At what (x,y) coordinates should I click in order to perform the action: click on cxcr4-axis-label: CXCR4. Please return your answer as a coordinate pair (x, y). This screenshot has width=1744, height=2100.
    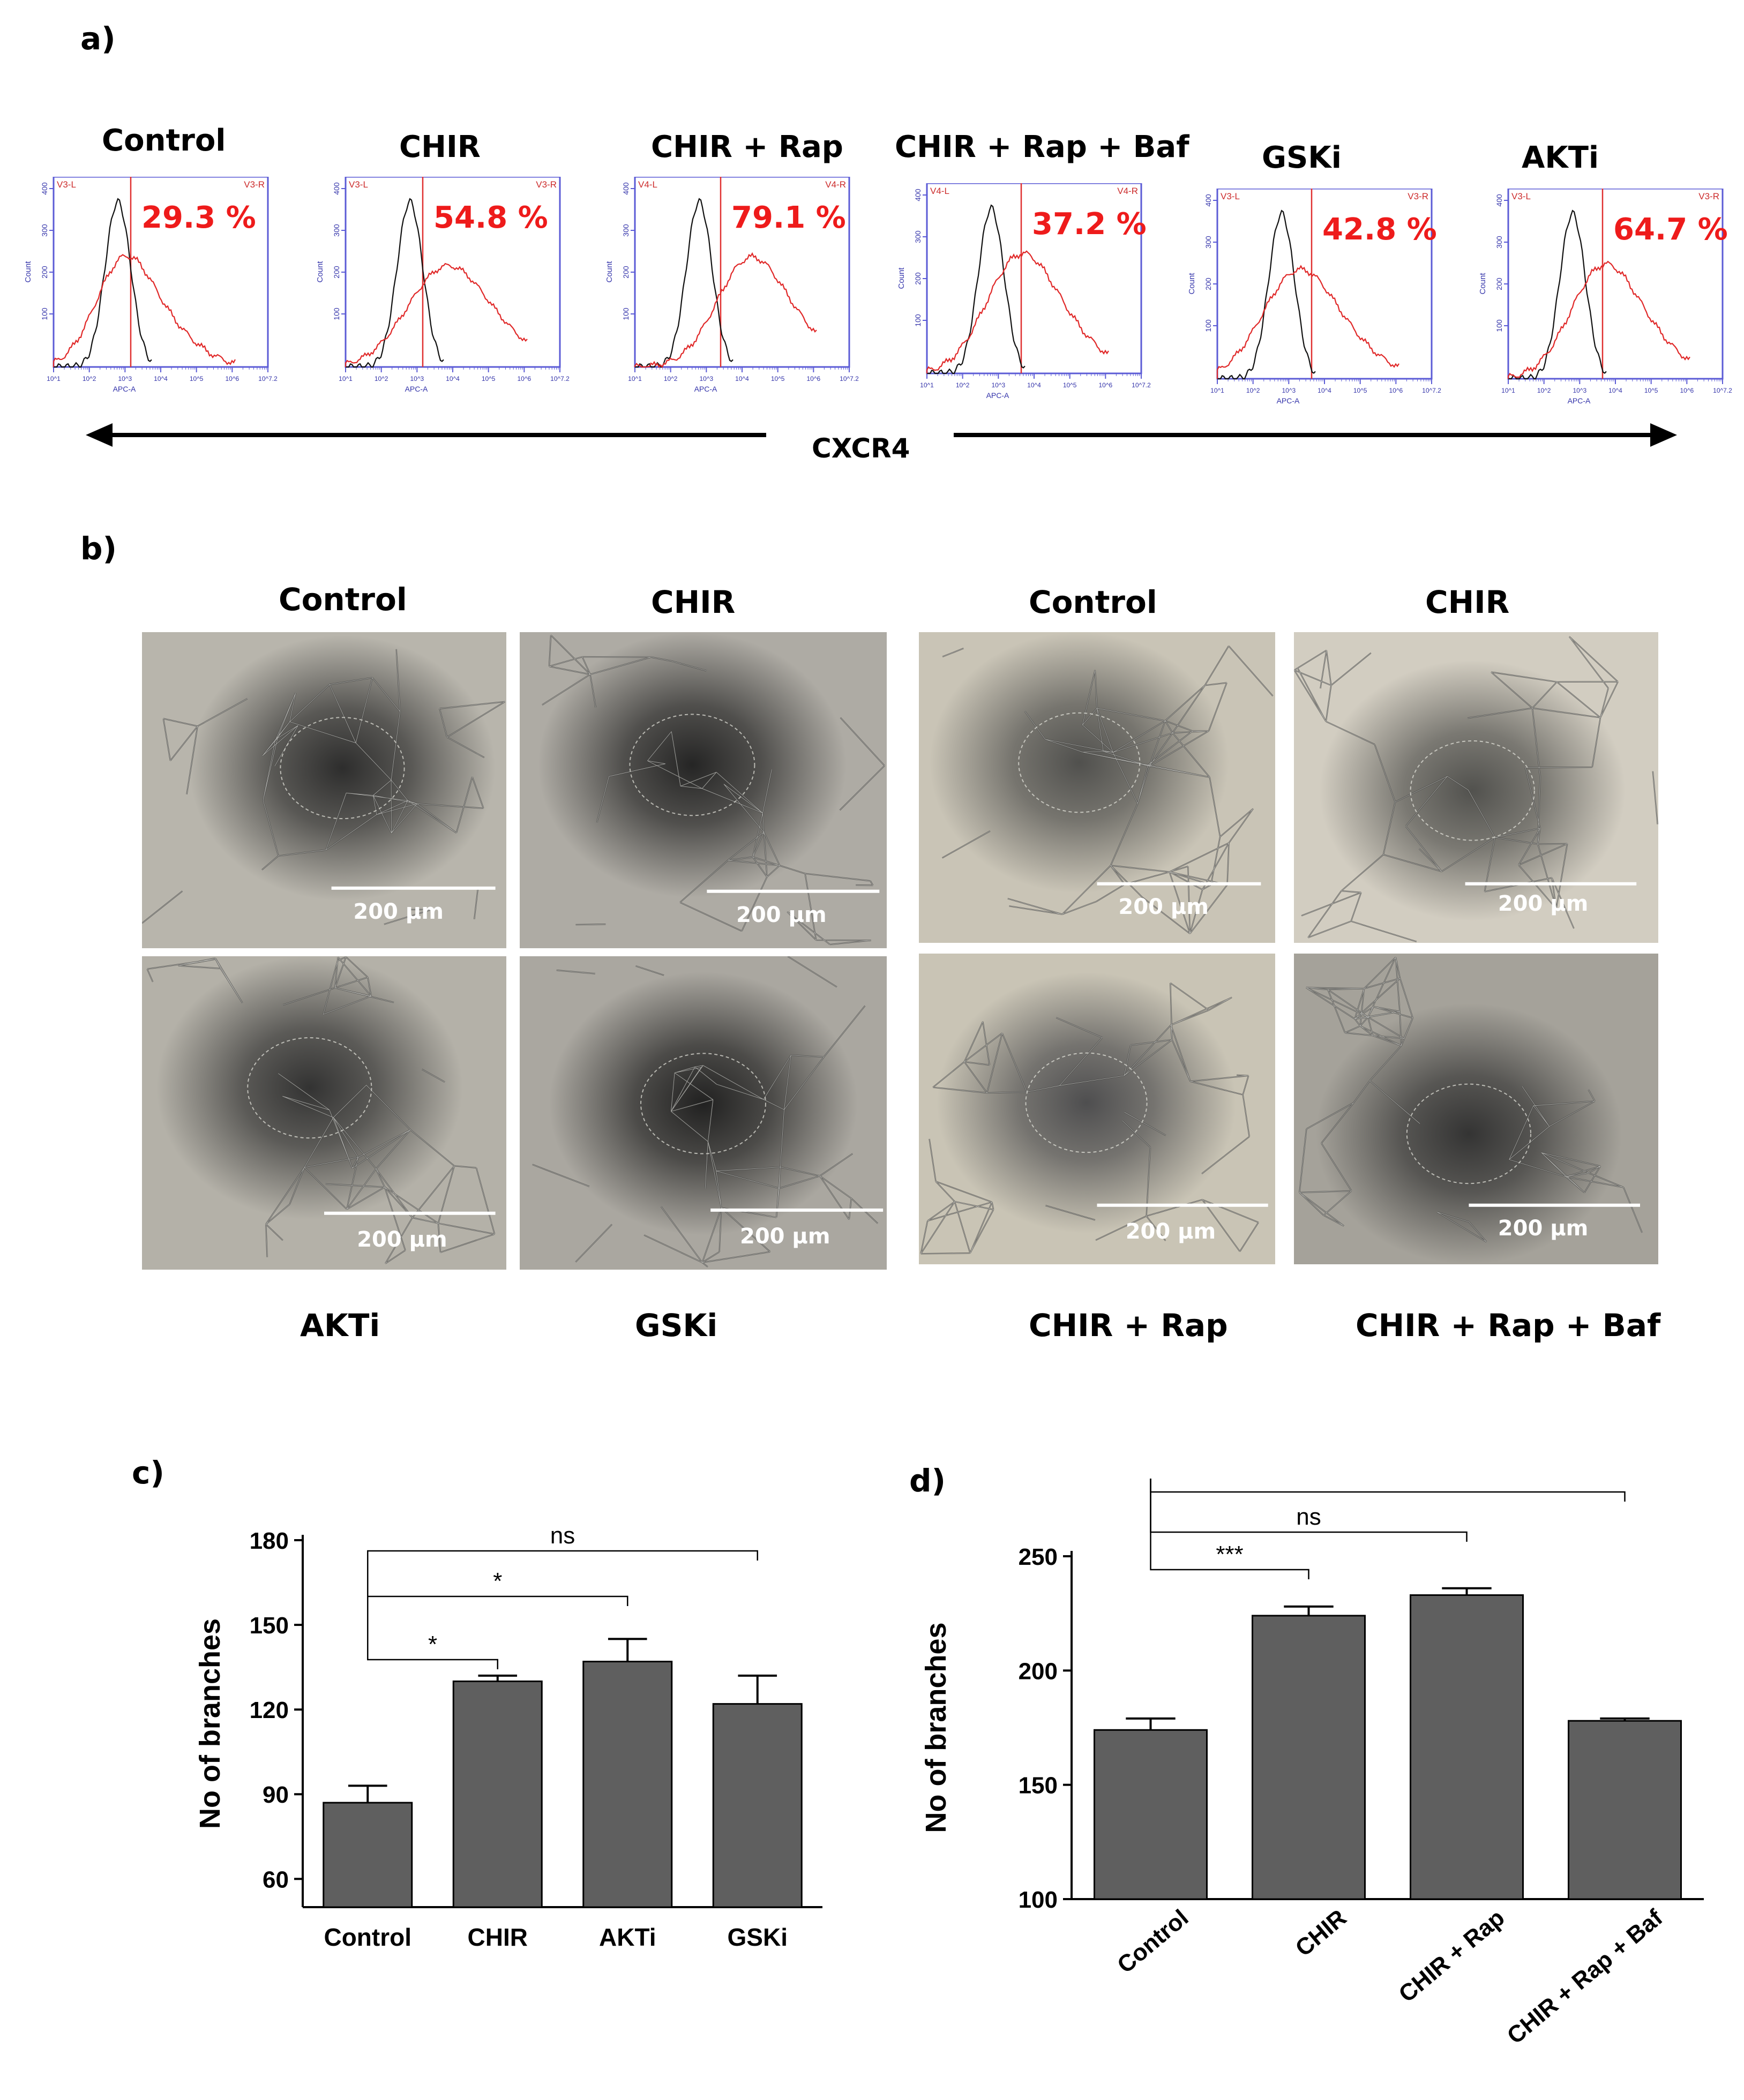
    Looking at the image, I should click on (861, 448).